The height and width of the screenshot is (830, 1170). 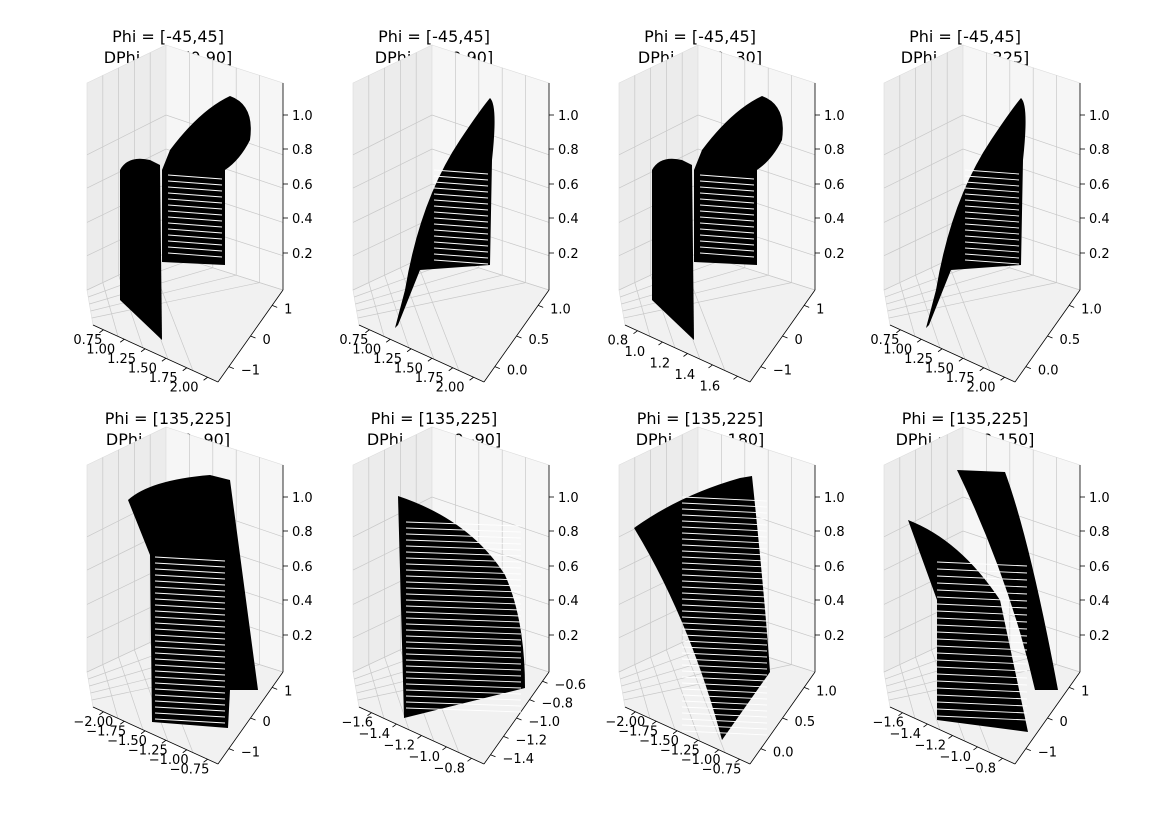 I want to click on x-tick-label: 1.50, so click(x=939, y=368).